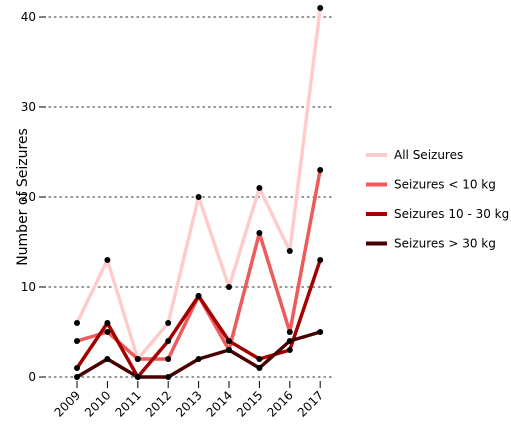 The width and height of the screenshot is (511, 434). Describe the element at coordinates (32, 377) in the screenshot. I see `y-tick-label: 0` at that location.